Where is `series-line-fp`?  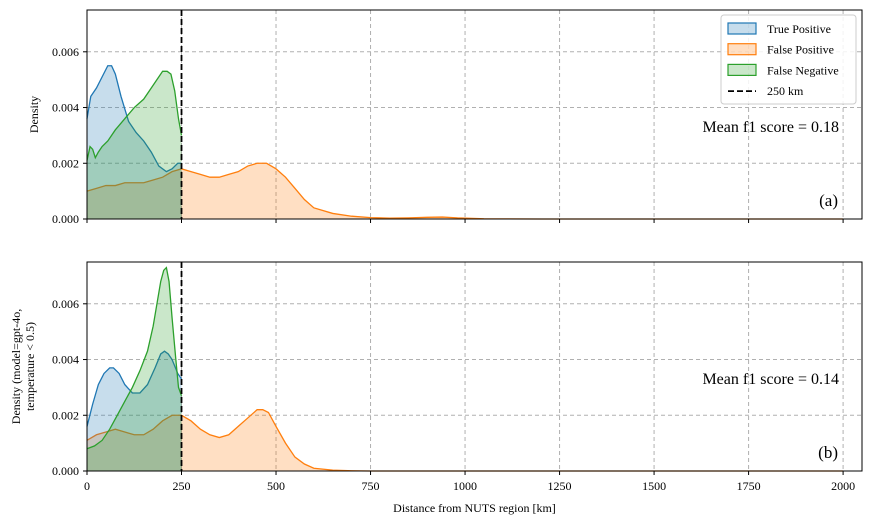
series-line-fp is located at coordinates (465, 191).